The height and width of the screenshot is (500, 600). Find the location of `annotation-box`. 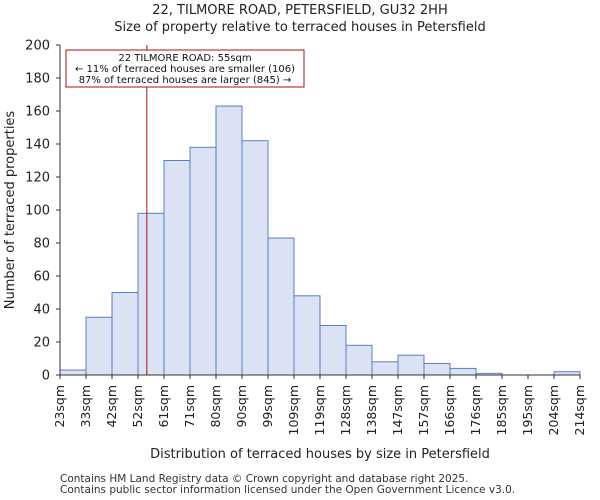

annotation-box is located at coordinates (185, 68).